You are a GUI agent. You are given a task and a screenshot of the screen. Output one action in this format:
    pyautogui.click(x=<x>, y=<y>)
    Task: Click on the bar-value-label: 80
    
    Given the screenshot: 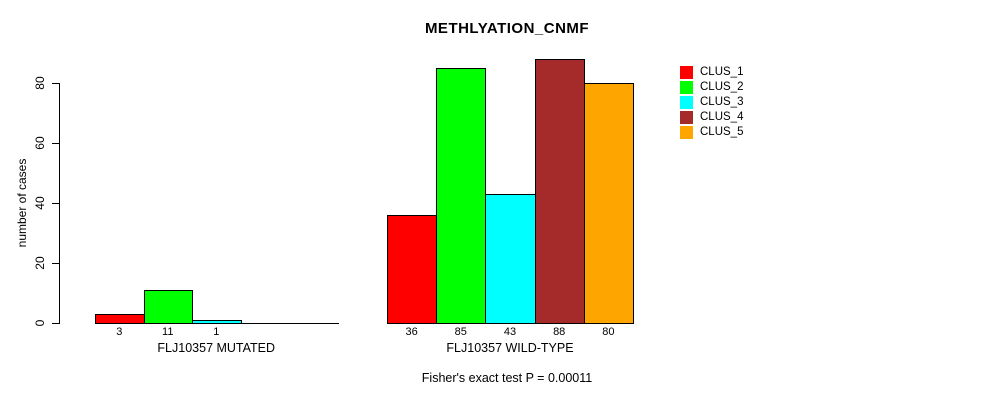 What is the action you would take?
    pyautogui.click(x=608, y=332)
    